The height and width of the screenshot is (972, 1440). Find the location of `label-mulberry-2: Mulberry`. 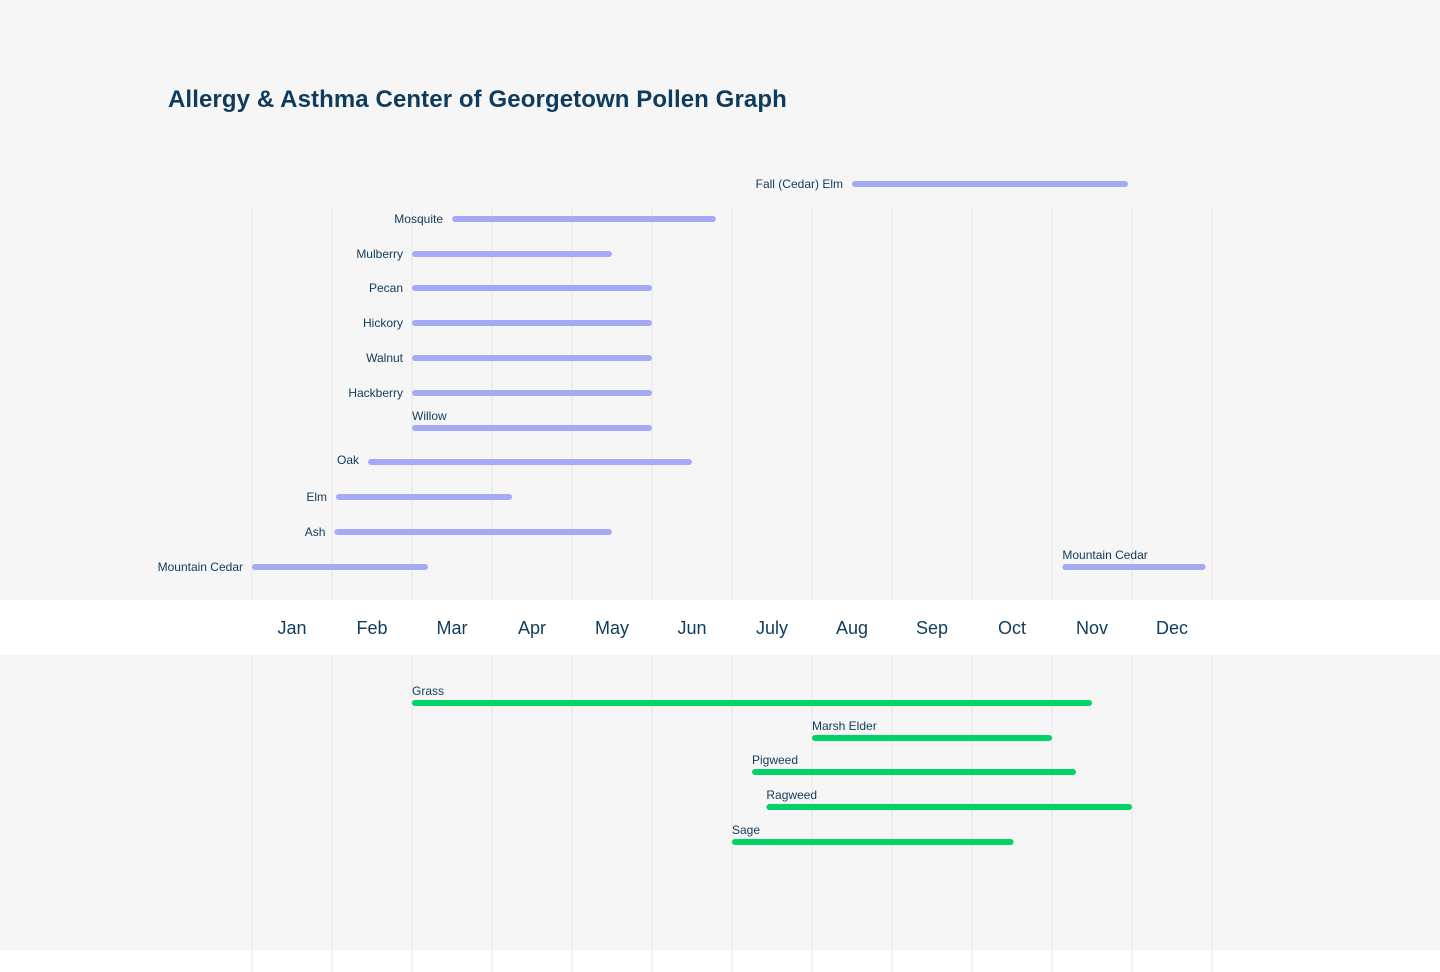

label-mulberry-2: Mulberry is located at coordinates (379, 254).